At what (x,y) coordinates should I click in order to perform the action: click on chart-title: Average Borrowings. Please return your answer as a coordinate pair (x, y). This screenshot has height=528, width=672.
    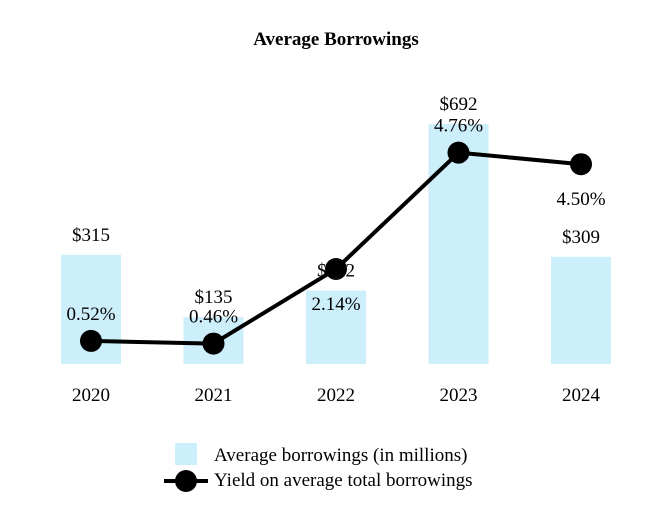
    Looking at the image, I should click on (336, 39).